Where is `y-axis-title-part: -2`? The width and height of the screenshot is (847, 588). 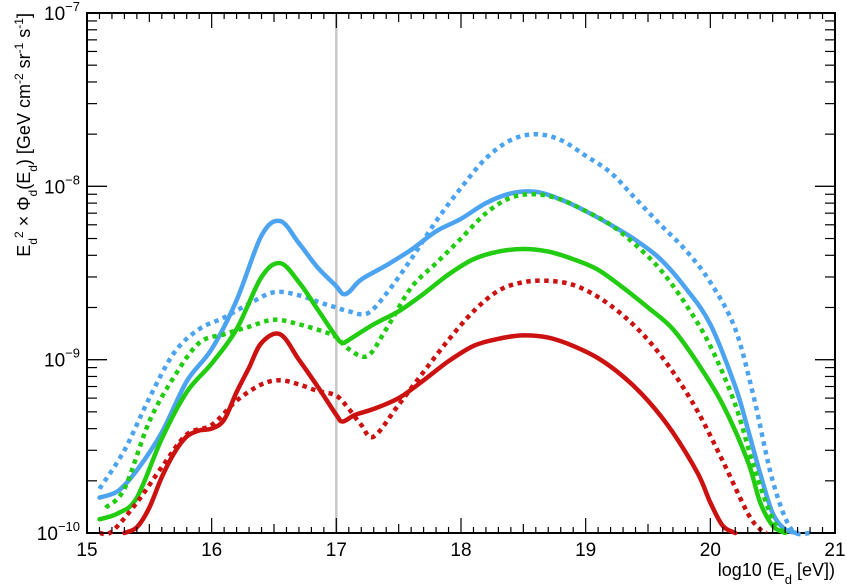
y-axis-title-part: -2 is located at coordinates (19, 78).